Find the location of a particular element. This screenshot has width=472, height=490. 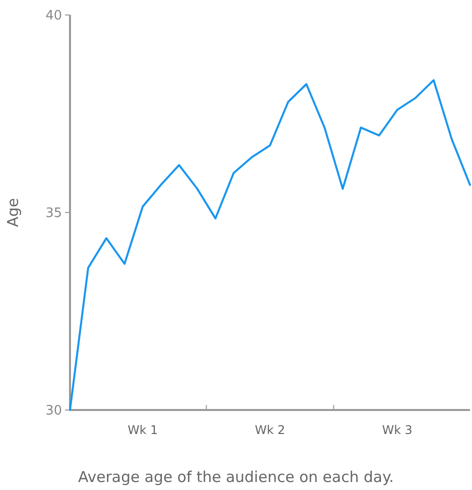

x-tick-label: Wk 1 is located at coordinates (143, 430).